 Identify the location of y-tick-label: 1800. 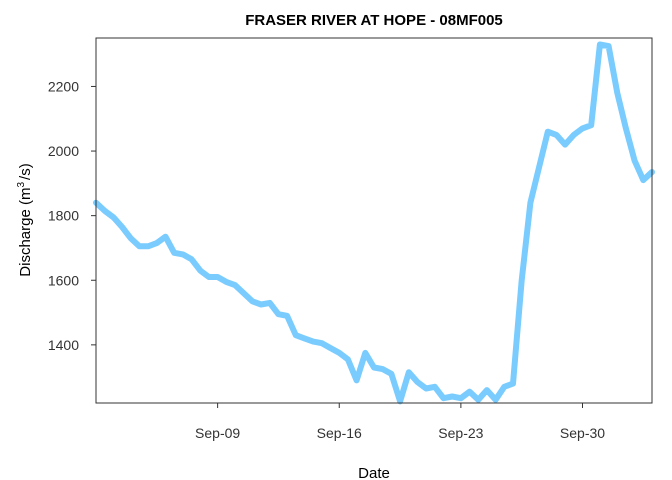
(63, 216).